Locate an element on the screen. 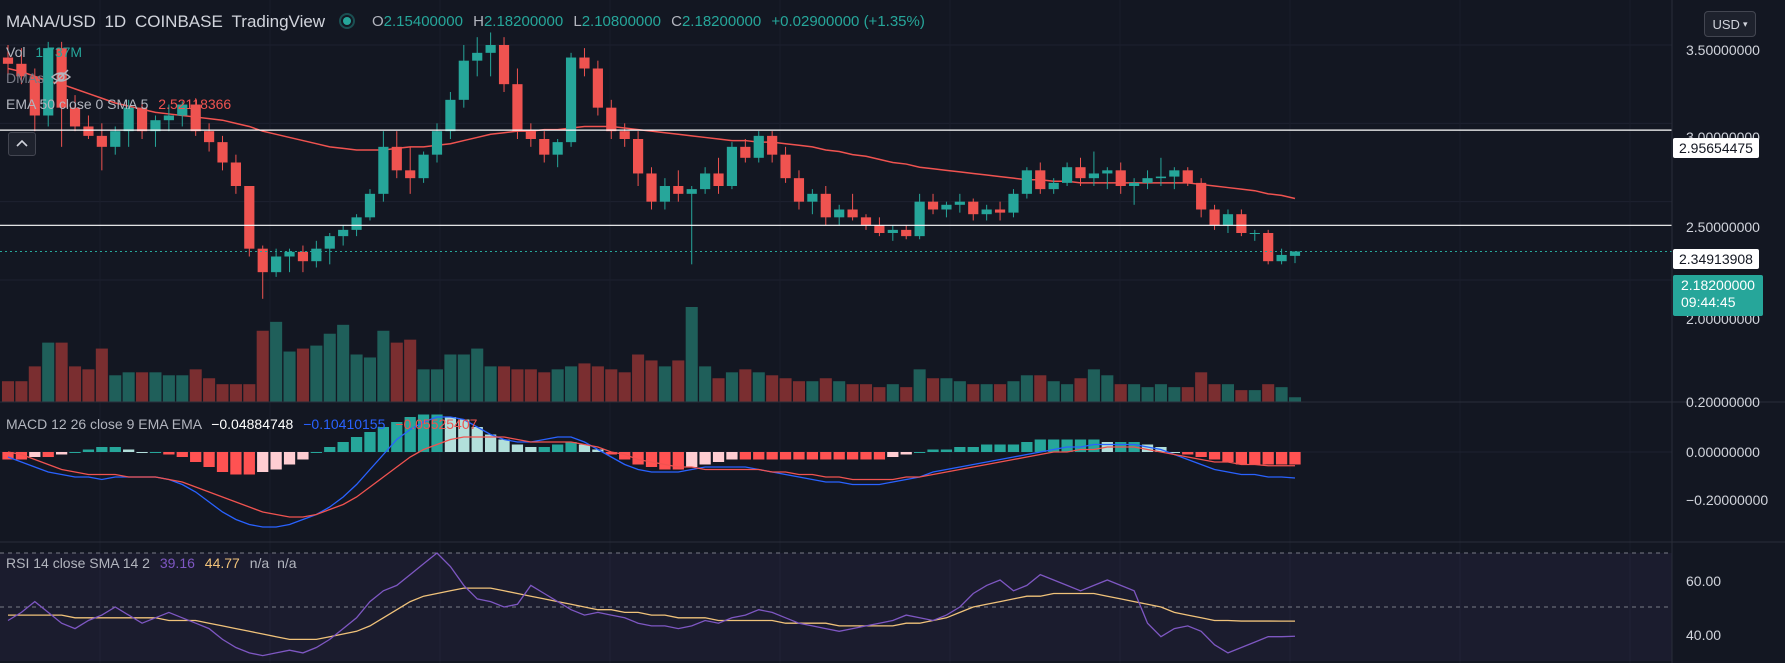 The height and width of the screenshot is (663, 1785). volume-value: 1.737M is located at coordinates (59, 52).